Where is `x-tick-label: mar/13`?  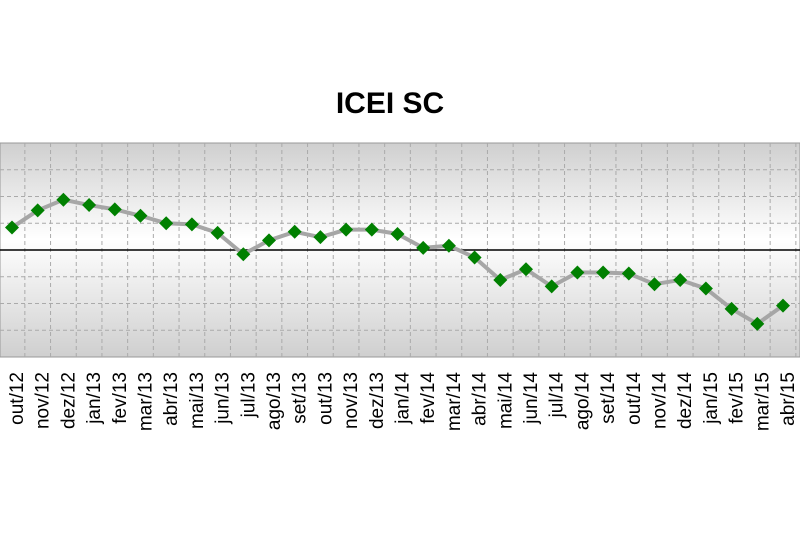 x-tick-label: mar/13 is located at coordinates (146, 401).